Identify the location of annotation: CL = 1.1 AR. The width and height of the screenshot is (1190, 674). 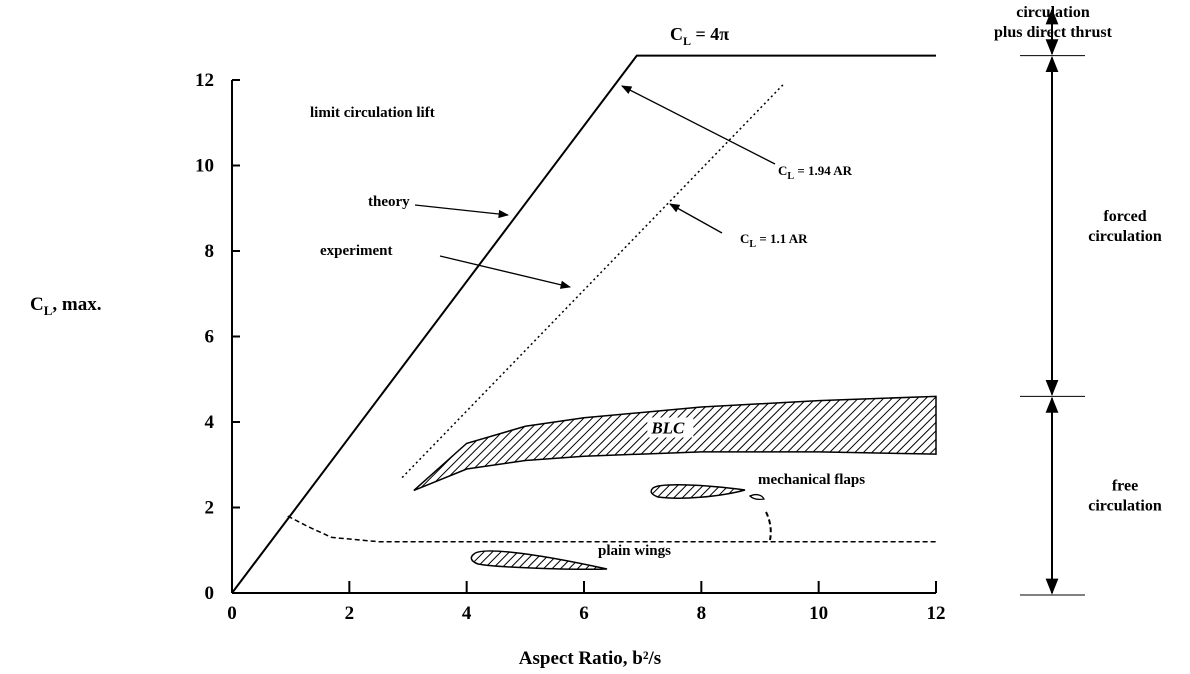
(774, 240).